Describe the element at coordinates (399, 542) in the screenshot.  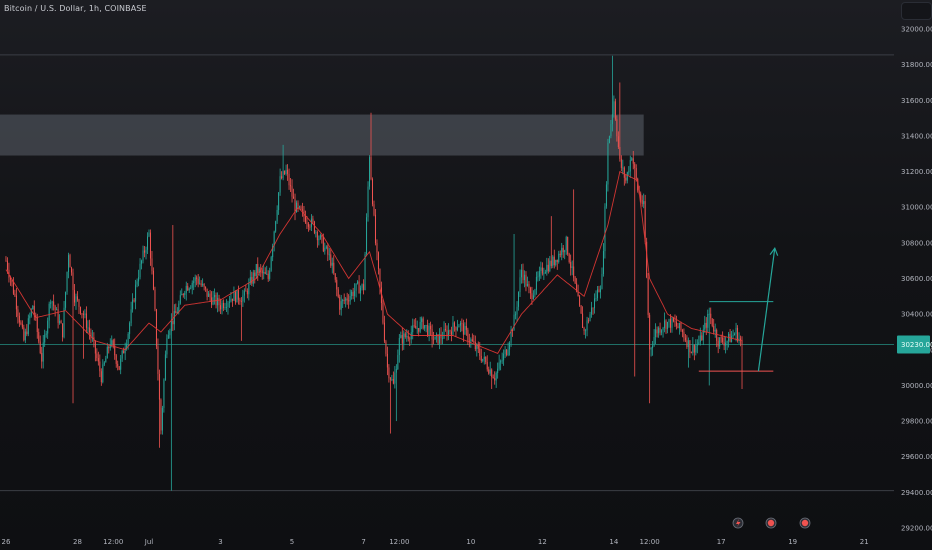
I see `time-tick-label: 12:00` at that location.